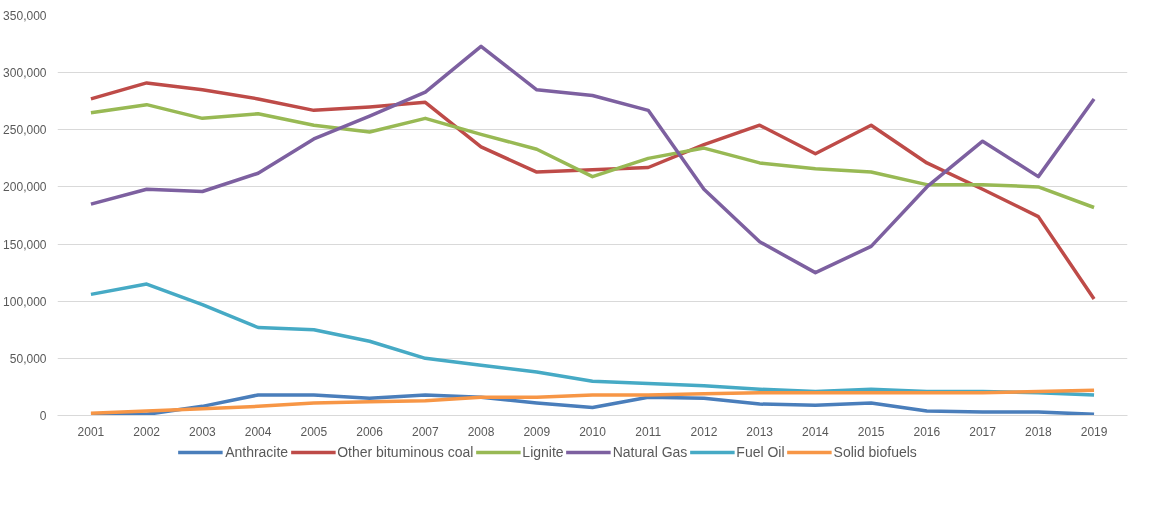  What do you see at coordinates (25, 301) in the screenshot?
I see `y-tick-label: 100,000` at bounding box center [25, 301].